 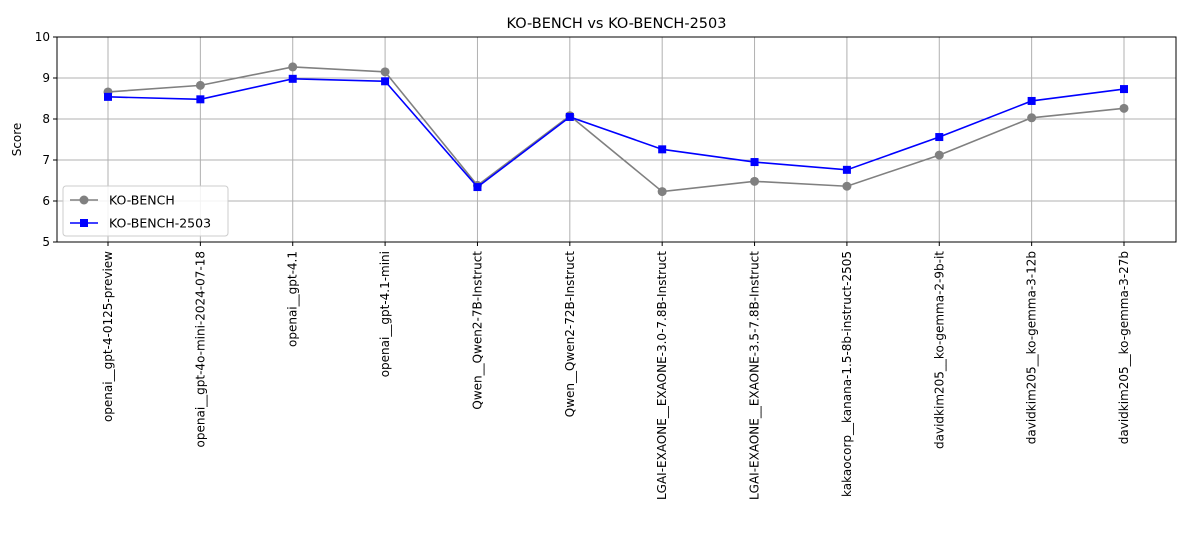 I want to click on y-tick-label: 10, so click(x=42, y=37).